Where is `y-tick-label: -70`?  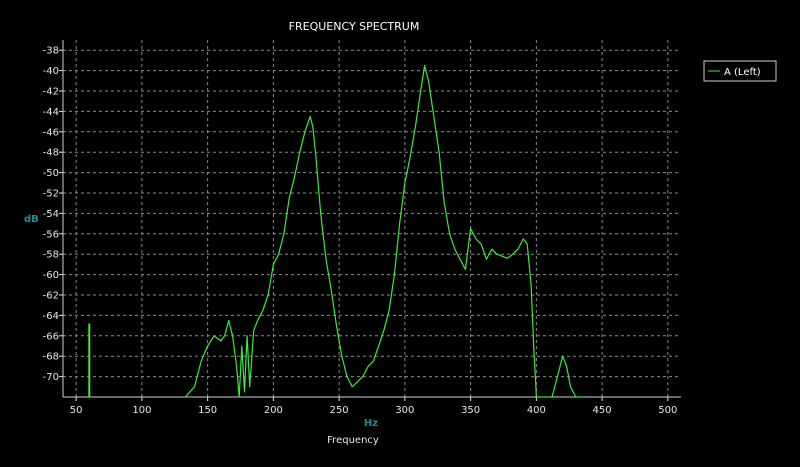 y-tick-label: -70 is located at coordinates (51, 377).